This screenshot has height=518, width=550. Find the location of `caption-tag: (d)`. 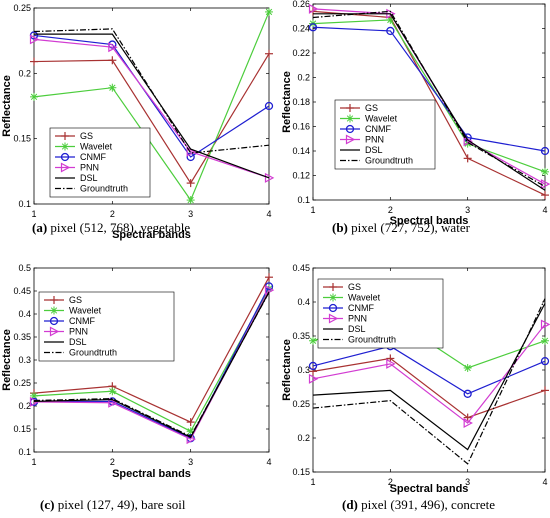

caption-tag: (d) is located at coordinates (350, 504).